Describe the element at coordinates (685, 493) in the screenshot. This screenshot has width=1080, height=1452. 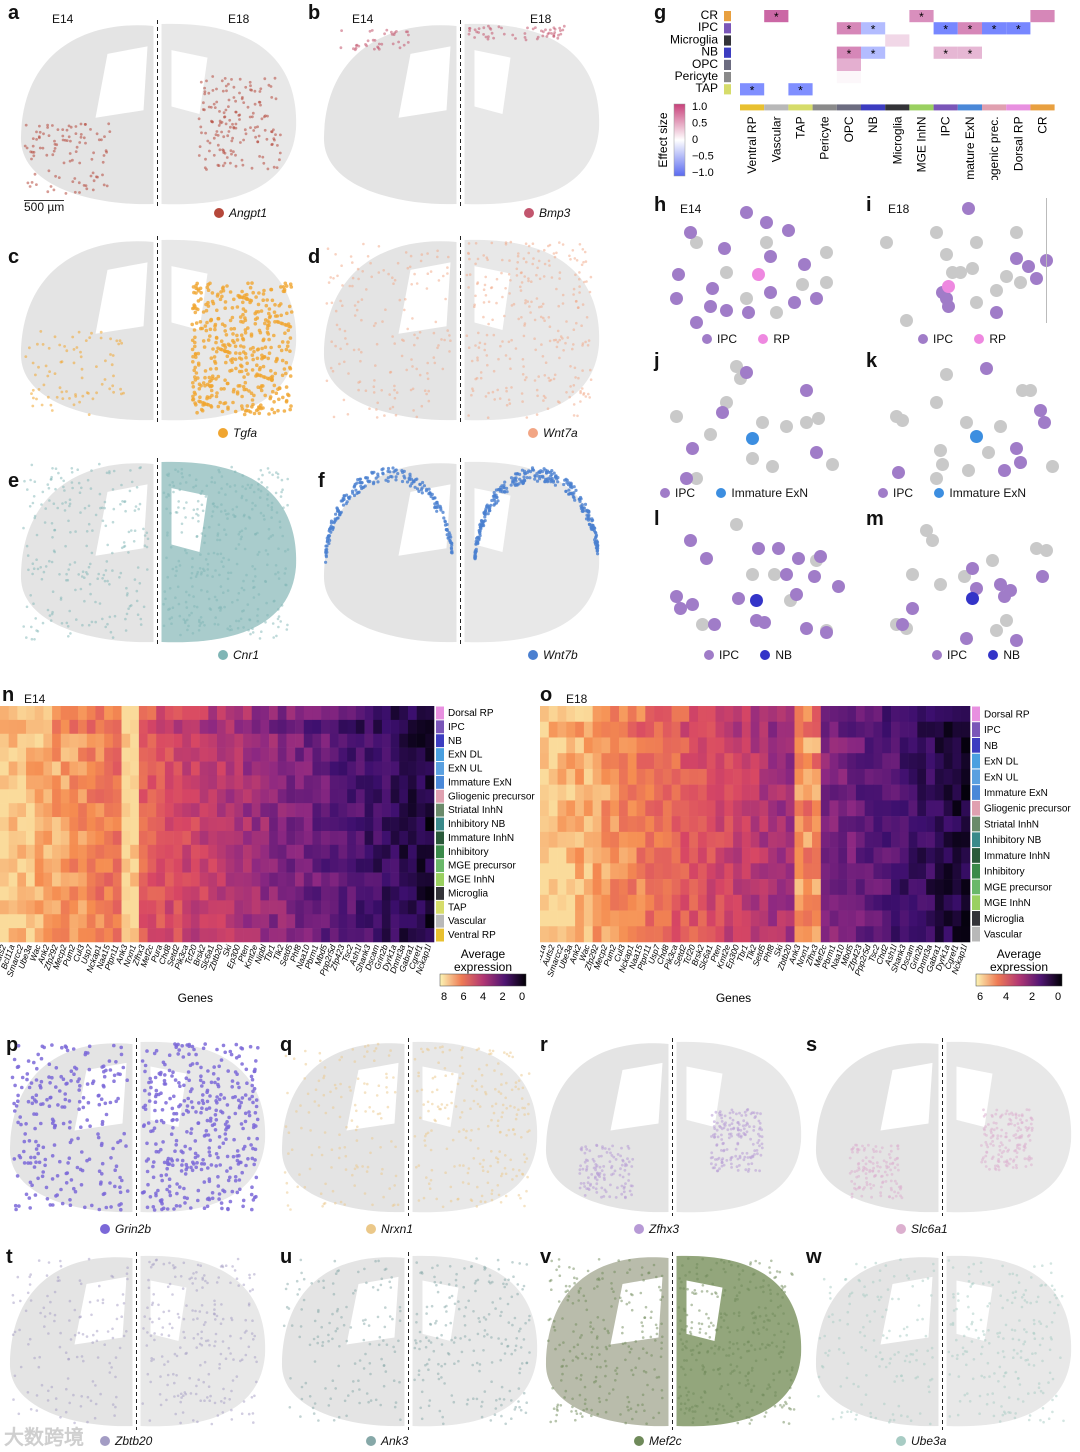
I see `panel-j-legend-label-1: IPC` at that location.